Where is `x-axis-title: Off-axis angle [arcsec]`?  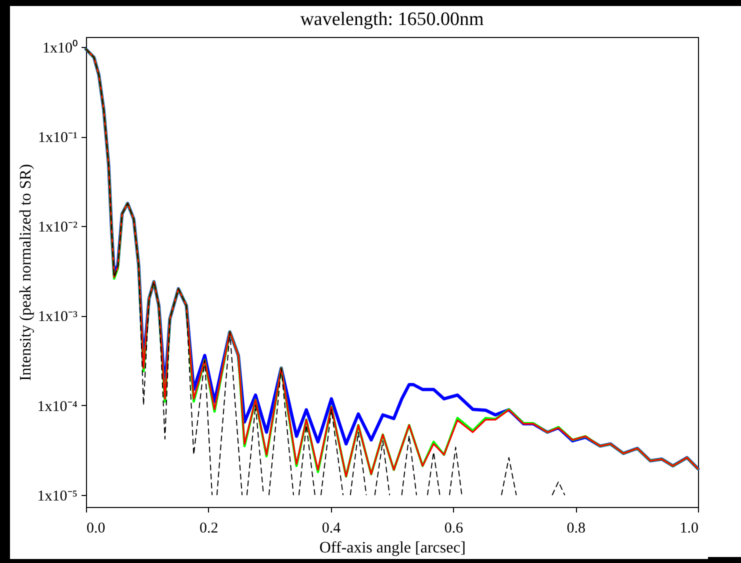 x-axis-title: Off-axis angle [arcsec] is located at coordinates (392, 548).